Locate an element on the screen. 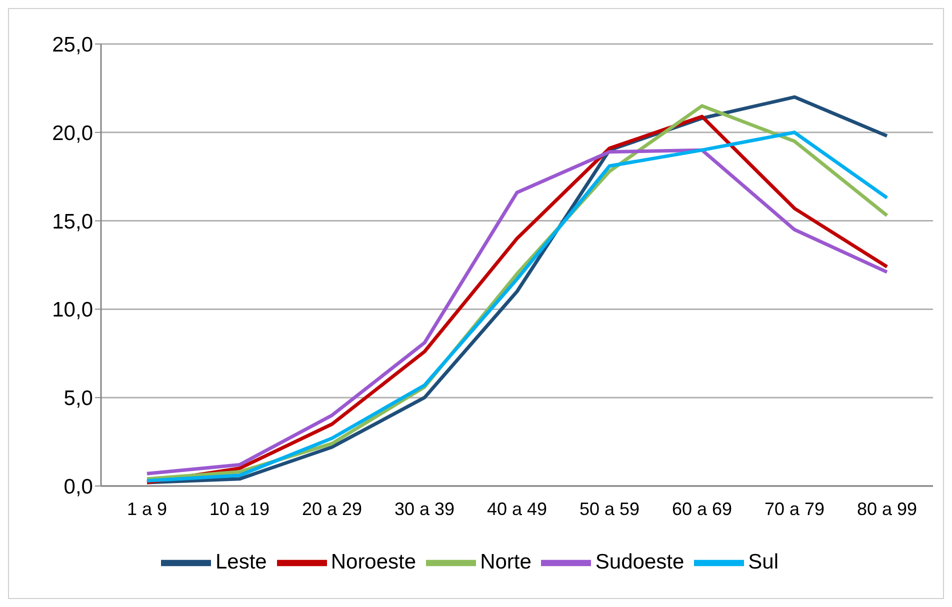 The height and width of the screenshot is (607, 952). legend-label: Sul is located at coordinates (763, 562).